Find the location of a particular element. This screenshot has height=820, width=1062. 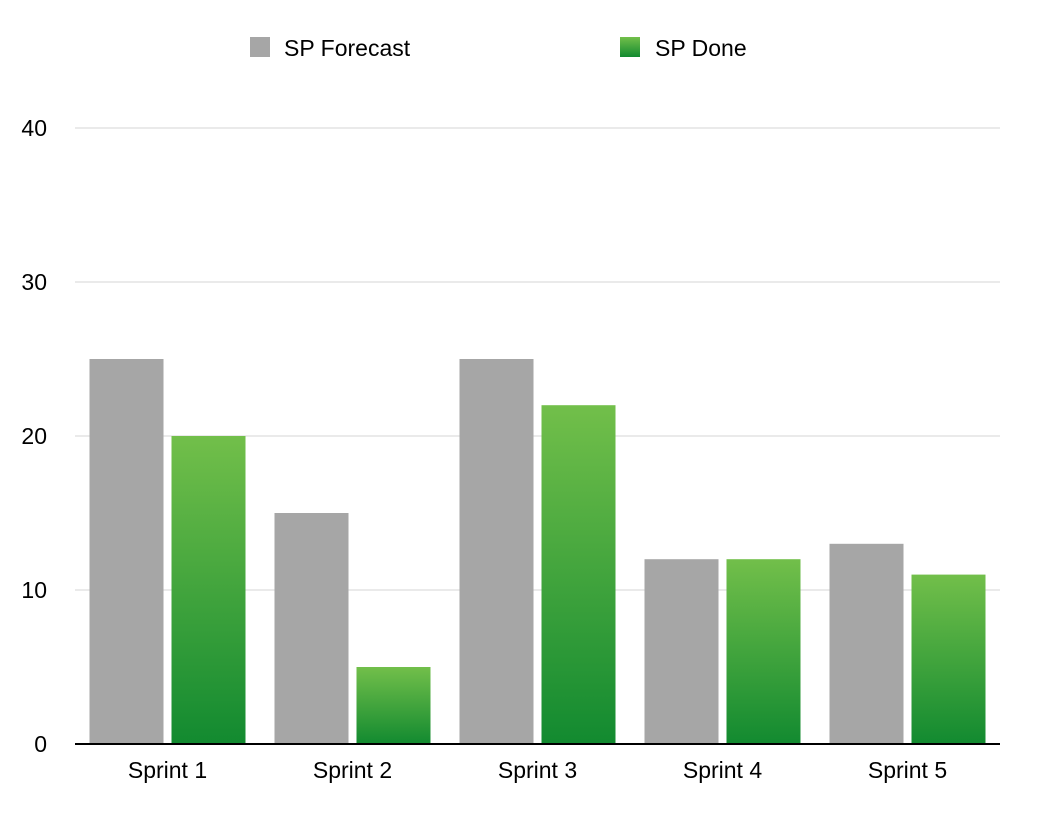

y-tick-label: 30 is located at coordinates (34, 282).